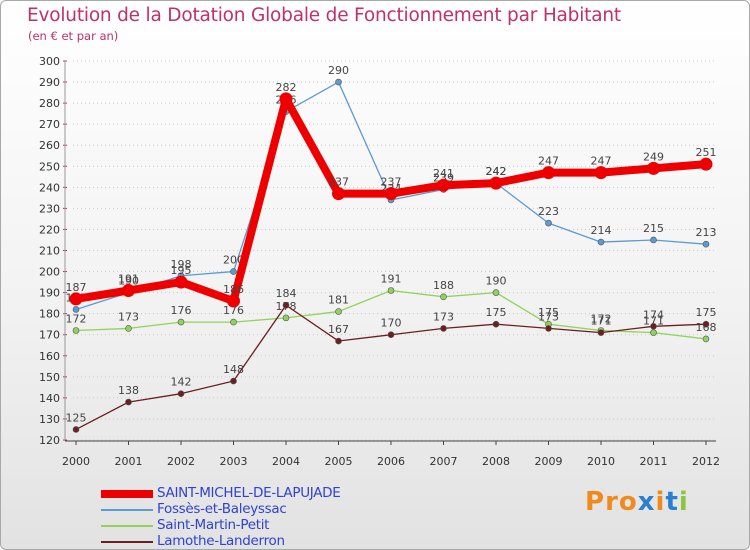 The height and width of the screenshot is (550, 750). I want to click on data-label: 251, so click(706, 152).